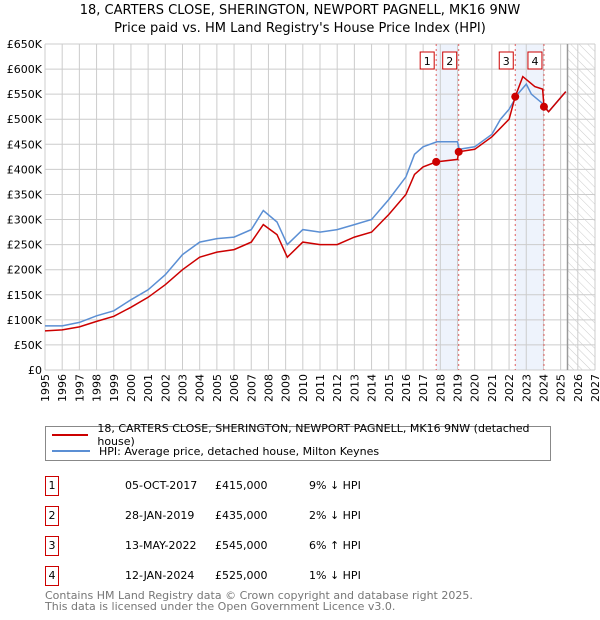 This screenshot has height=620, width=600. What do you see at coordinates (295, 516) in the screenshot?
I see `sale-row: 2 28-JAN-2019 £435,000 2% ↓ HPI` at bounding box center [295, 516].